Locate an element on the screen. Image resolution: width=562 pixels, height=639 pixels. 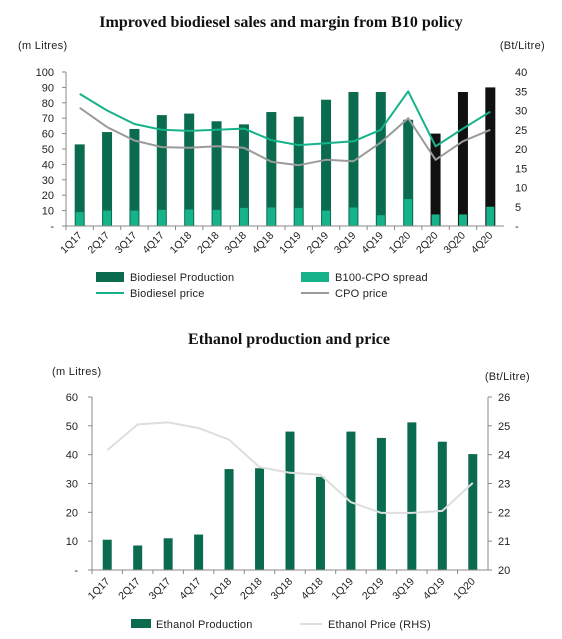
bar-ethanol-production-1q17 is located at coordinates (107, 555).